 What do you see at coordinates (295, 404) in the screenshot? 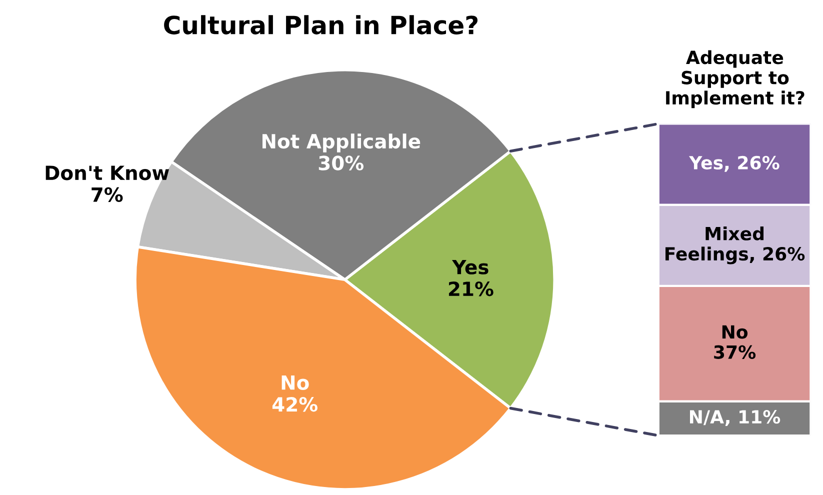
I see `data-label: 42%` at bounding box center [295, 404].